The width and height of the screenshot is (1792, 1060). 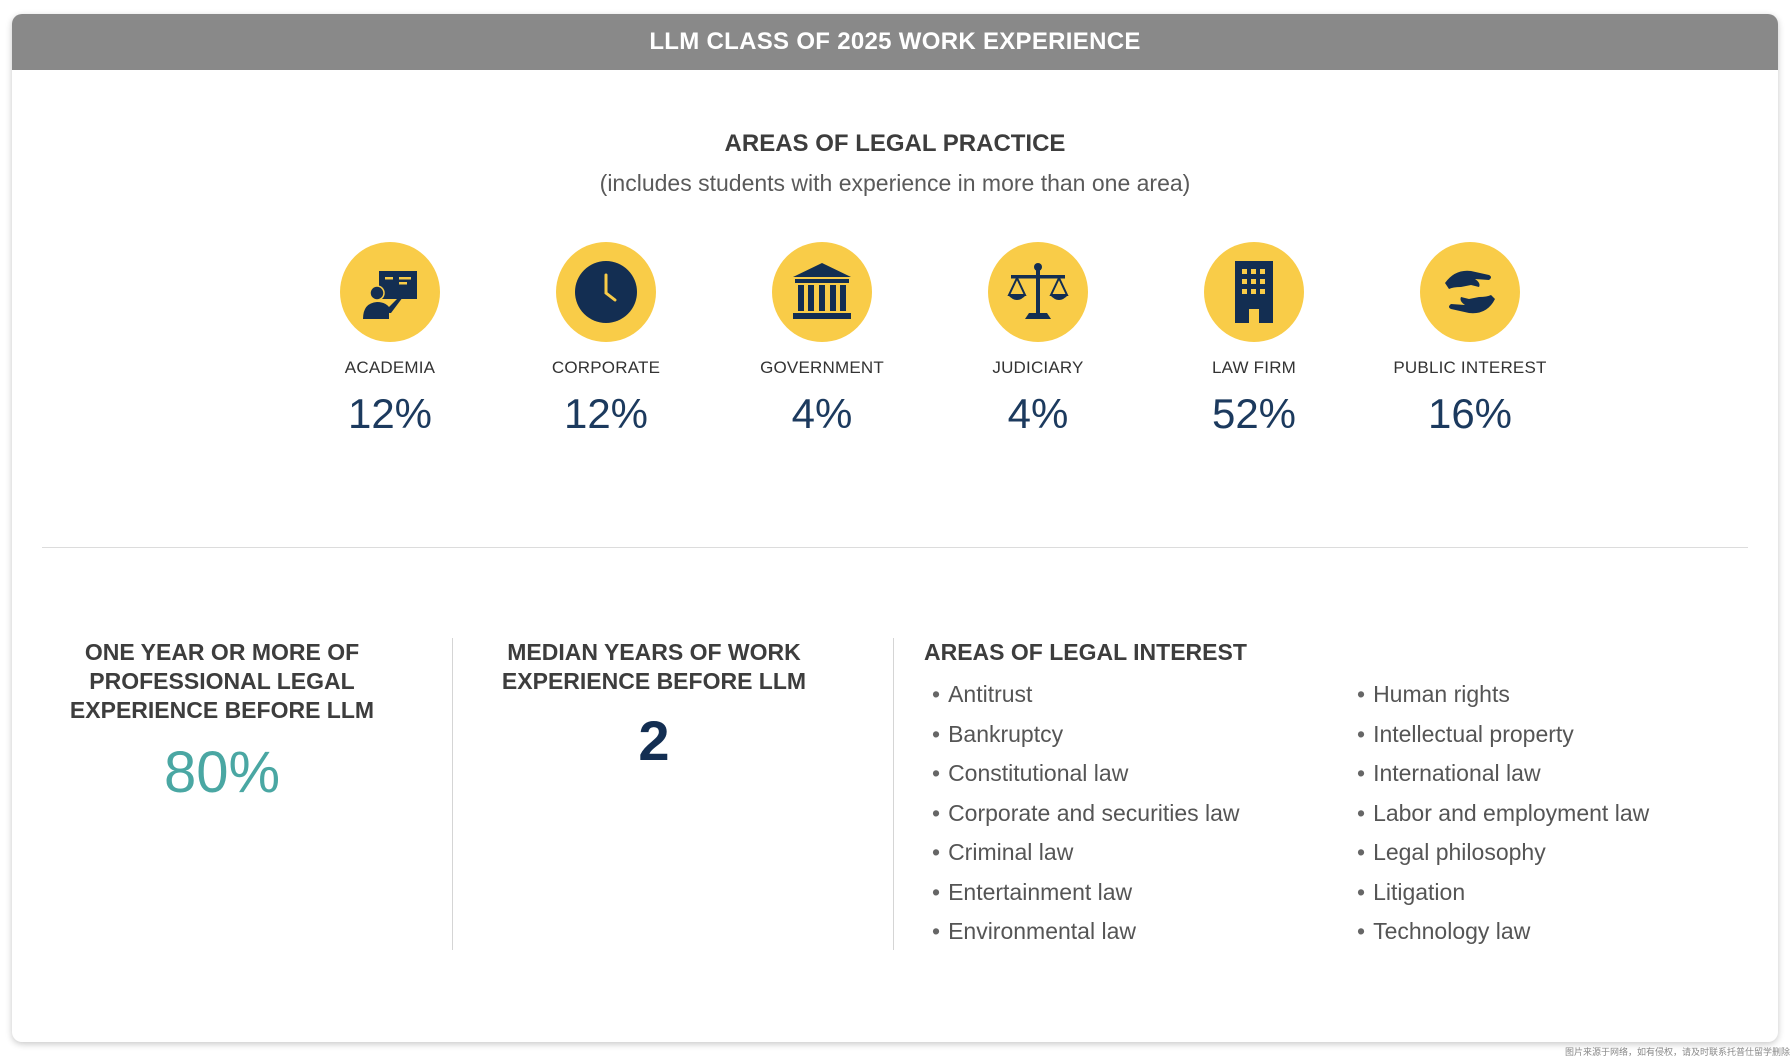 I want to click on area-academia: ACADEMIA 12%, so click(x=390, y=340).